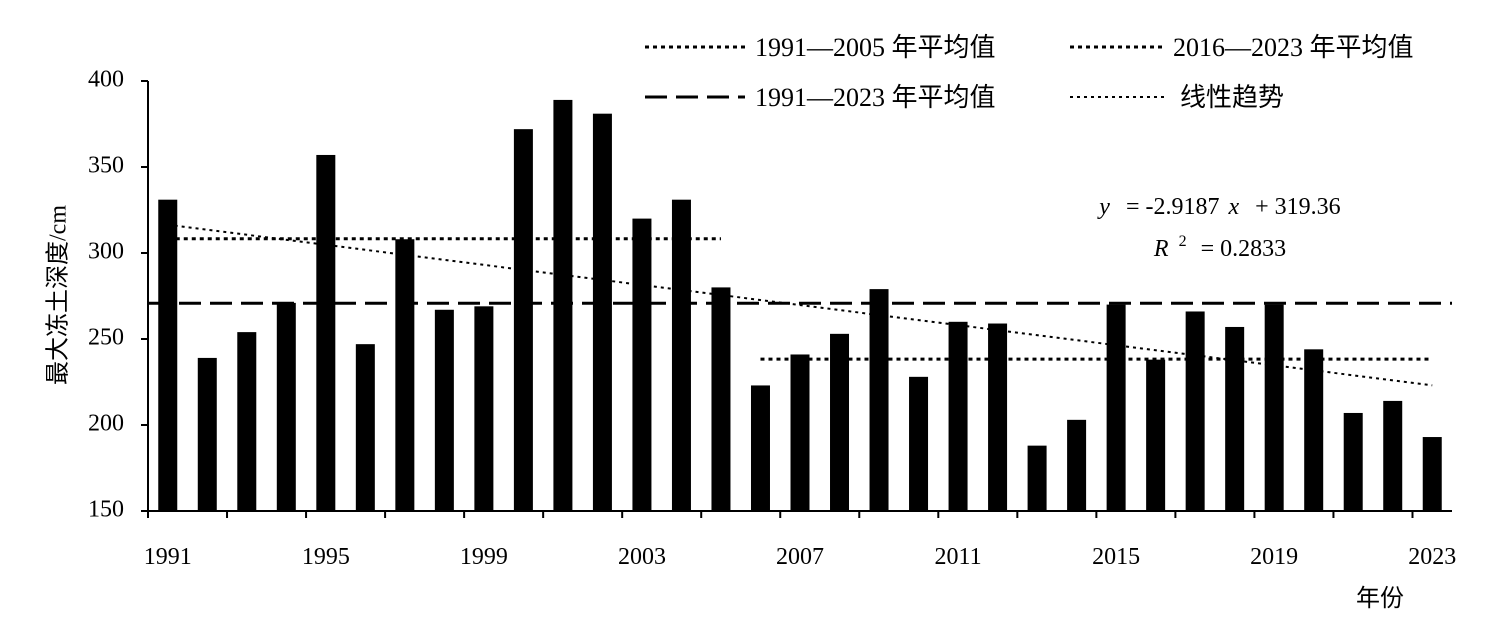 This screenshot has width=1505, height=632. Describe the element at coordinates (106, 424) in the screenshot. I see `y-tick-label: 200` at that location.